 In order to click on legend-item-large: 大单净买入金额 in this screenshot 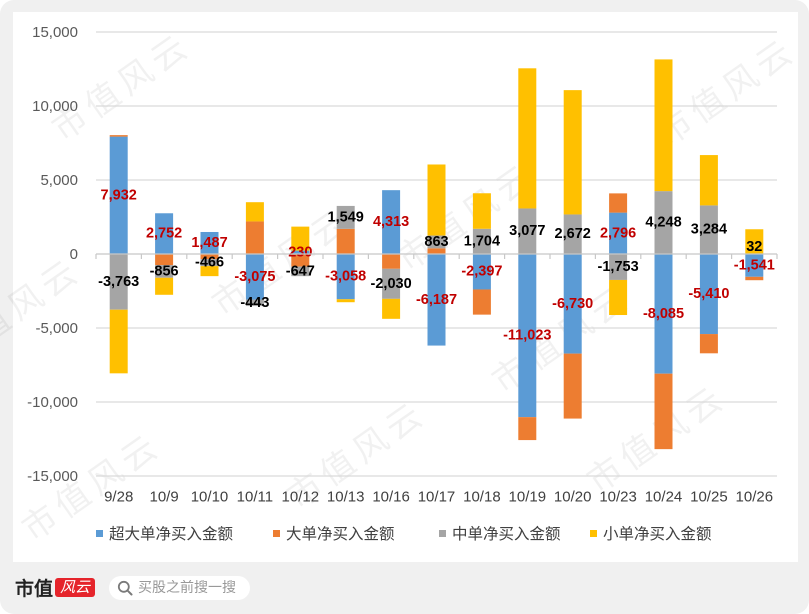, I will do `click(334, 533)`.